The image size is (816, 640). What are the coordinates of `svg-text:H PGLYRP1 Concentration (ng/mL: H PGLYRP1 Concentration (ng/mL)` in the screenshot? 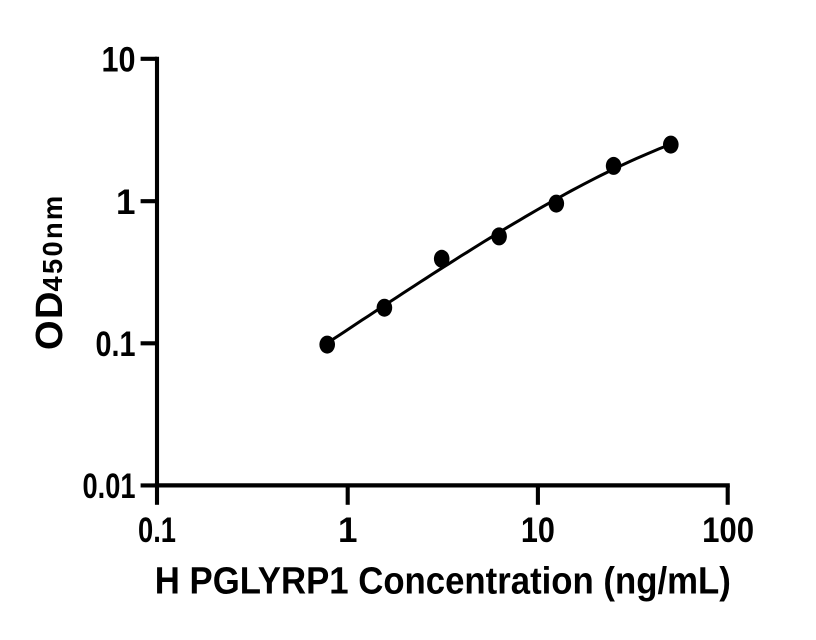 It's located at (443, 581).